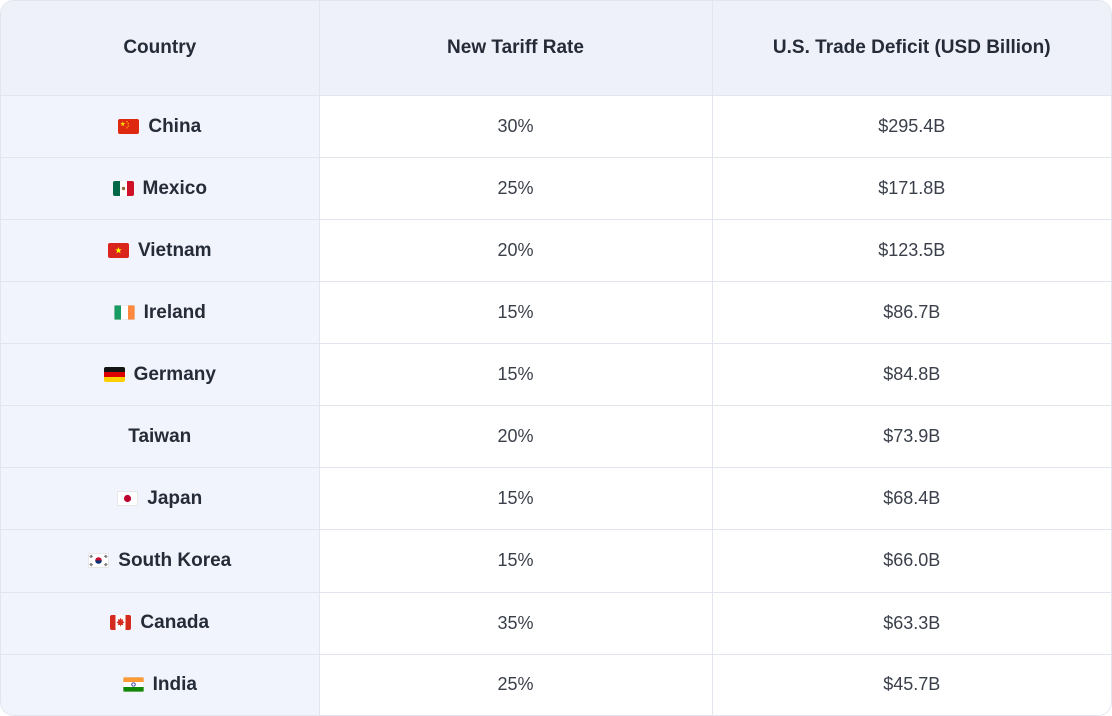 This screenshot has height=716, width=1112. I want to click on trade-deficit-cell: $295.4B, so click(911, 127).